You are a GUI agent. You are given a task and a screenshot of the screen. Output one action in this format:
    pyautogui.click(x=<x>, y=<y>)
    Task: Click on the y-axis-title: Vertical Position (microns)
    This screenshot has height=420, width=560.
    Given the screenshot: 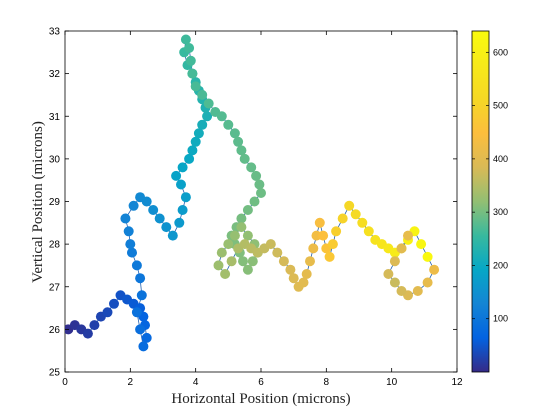 What is the action you would take?
    pyautogui.click(x=38, y=202)
    